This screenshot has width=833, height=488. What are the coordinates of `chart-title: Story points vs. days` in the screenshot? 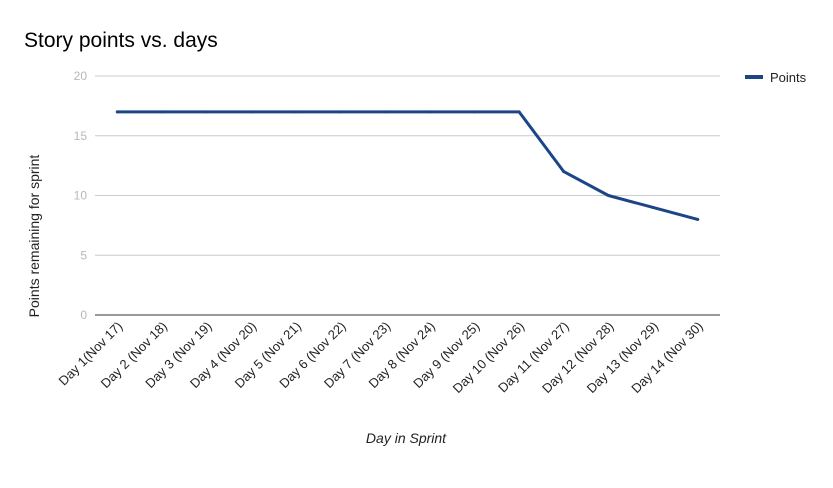 It's located at (121, 40).